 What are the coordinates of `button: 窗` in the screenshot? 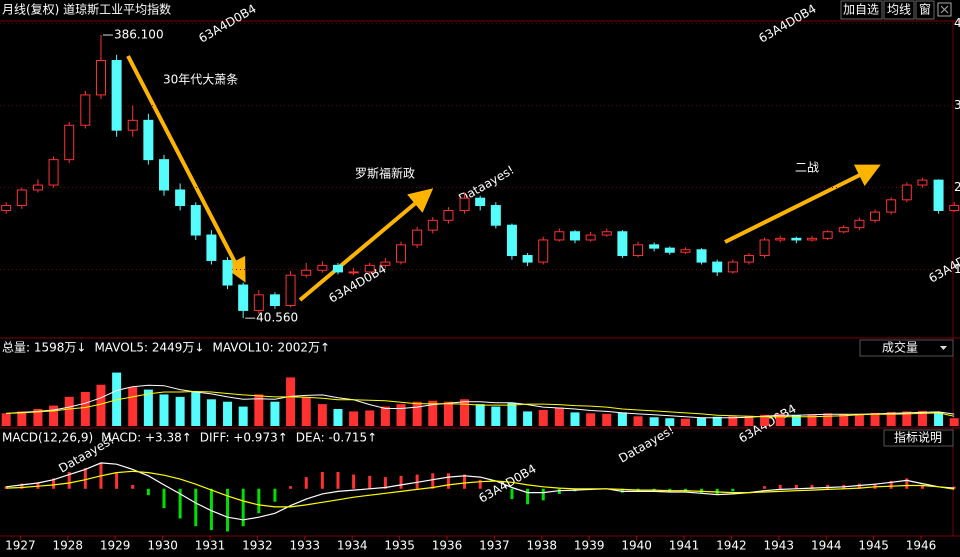 It's located at (925, 10).